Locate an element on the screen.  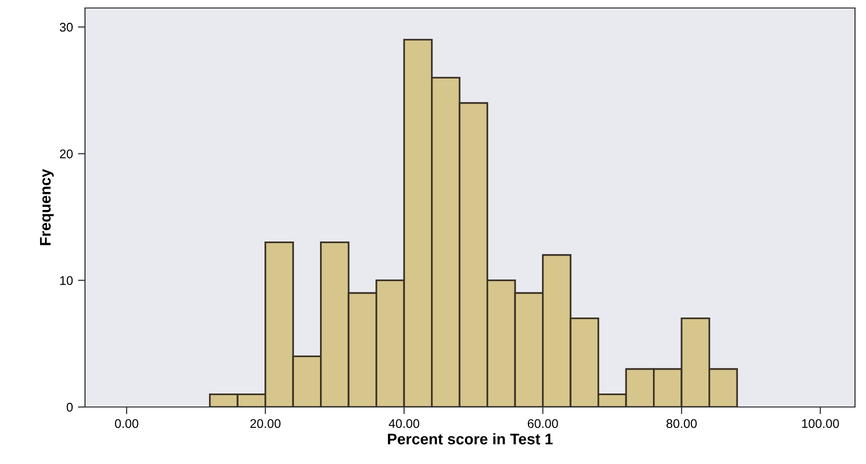
x-tick-label: 0.00 is located at coordinates (126, 423).